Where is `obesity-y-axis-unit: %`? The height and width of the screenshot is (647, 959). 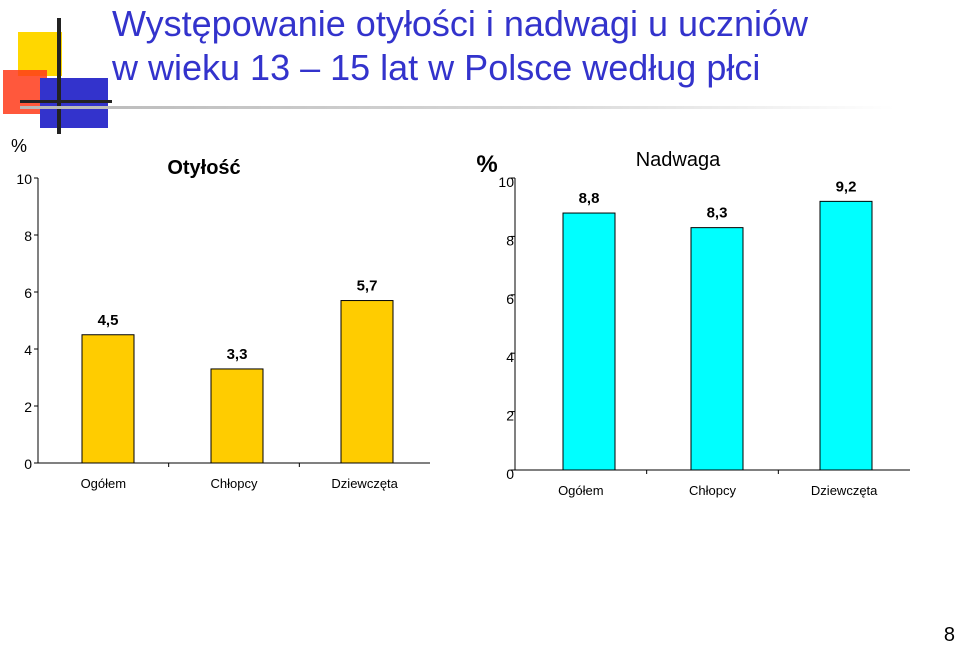 obesity-y-axis-unit: % is located at coordinates (19, 146).